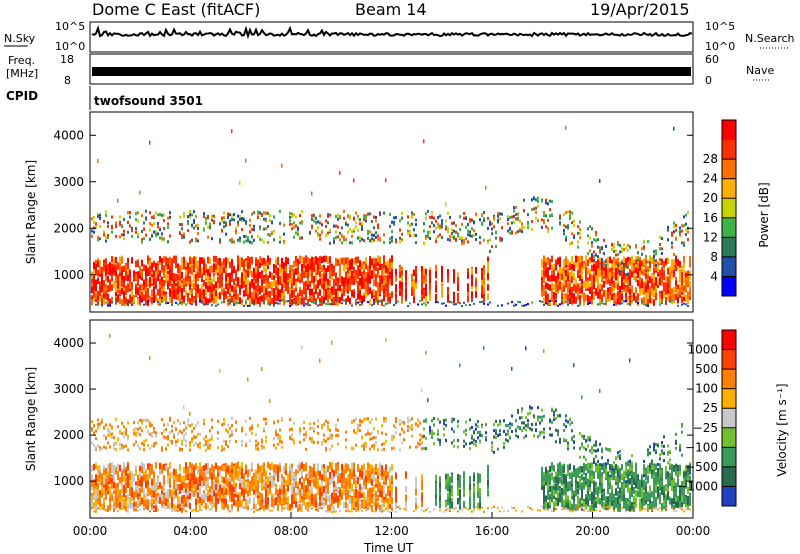 The height and width of the screenshot is (554, 800). Describe the element at coordinates (710, 159) in the screenshot. I see `power-colorbar-tick: 28` at that location.